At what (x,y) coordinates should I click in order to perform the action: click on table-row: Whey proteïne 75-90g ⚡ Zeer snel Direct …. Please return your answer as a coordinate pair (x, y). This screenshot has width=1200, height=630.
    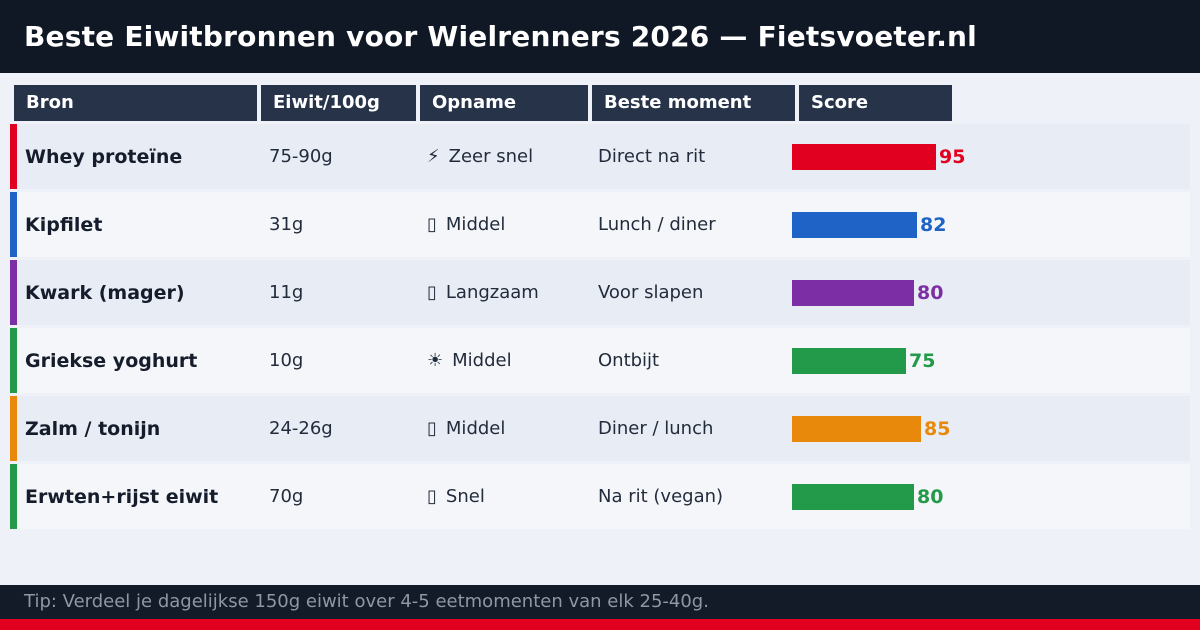
    Looking at the image, I should click on (600, 156).